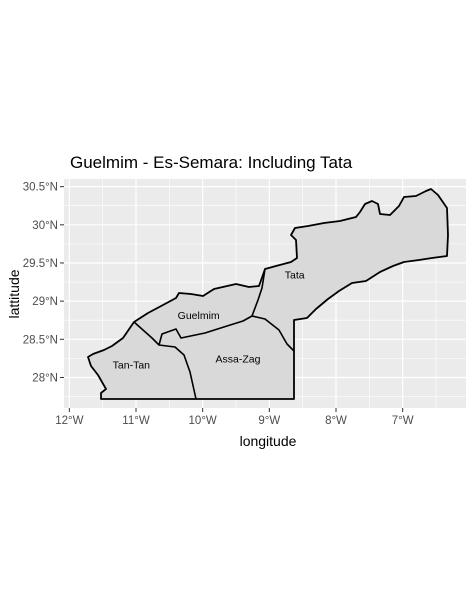 The width and height of the screenshot is (474, 604). Describe the element at coordinates (238, 359) in the screenshot. I see `region-label-assa-zag: Assa-Zag` at that location.